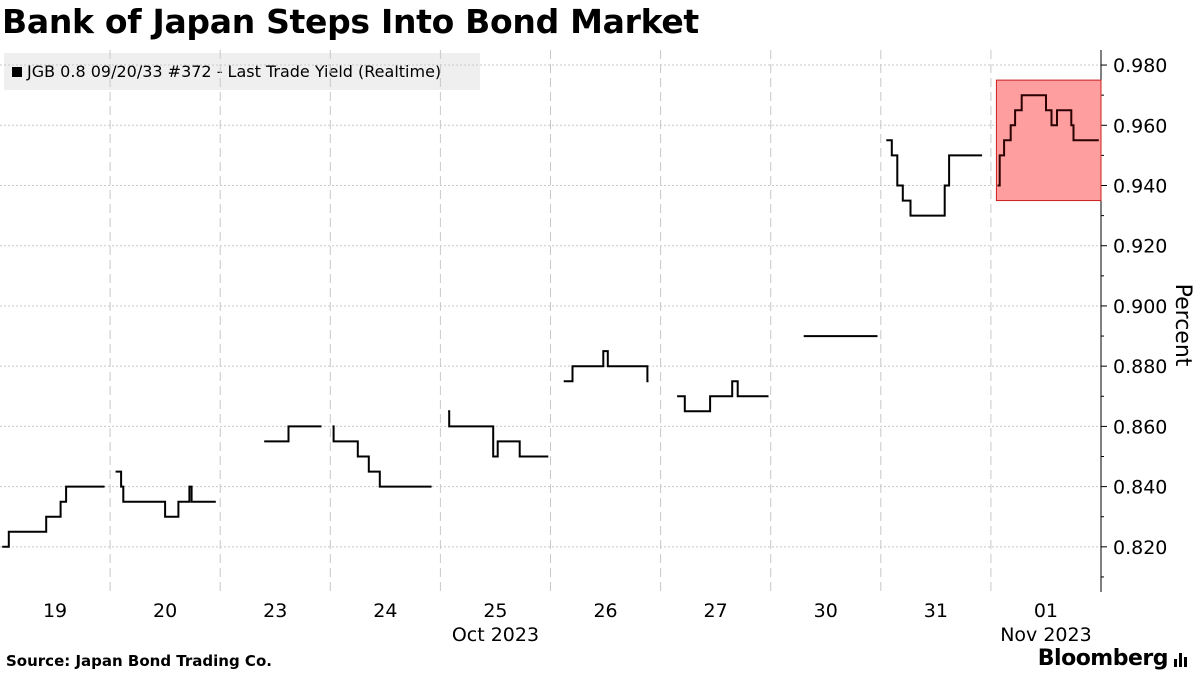 This screenshot has height=675, width=1200. Describe the element at coordinates (1181, 659) in the screenshot. I see `bloomberg-terminal-icon` at that location.